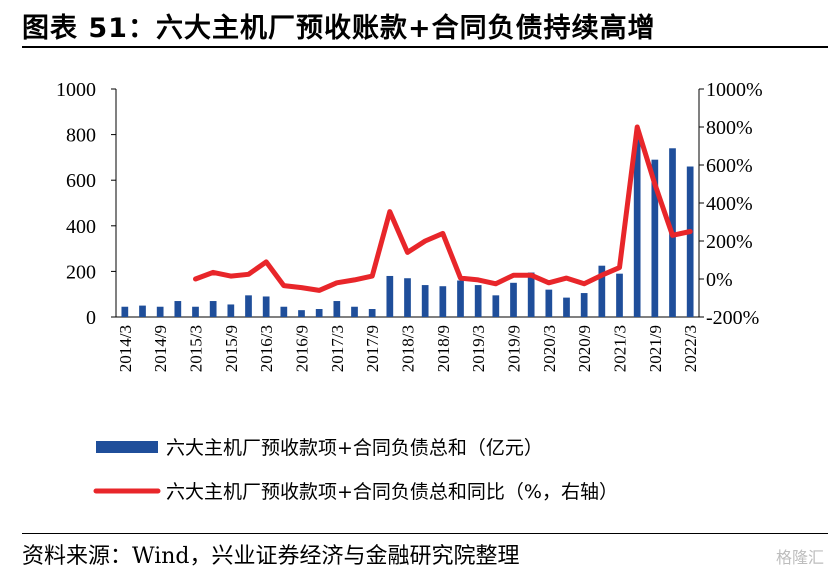  I want to click on right-tick-label: -200%, so click(732, 318).